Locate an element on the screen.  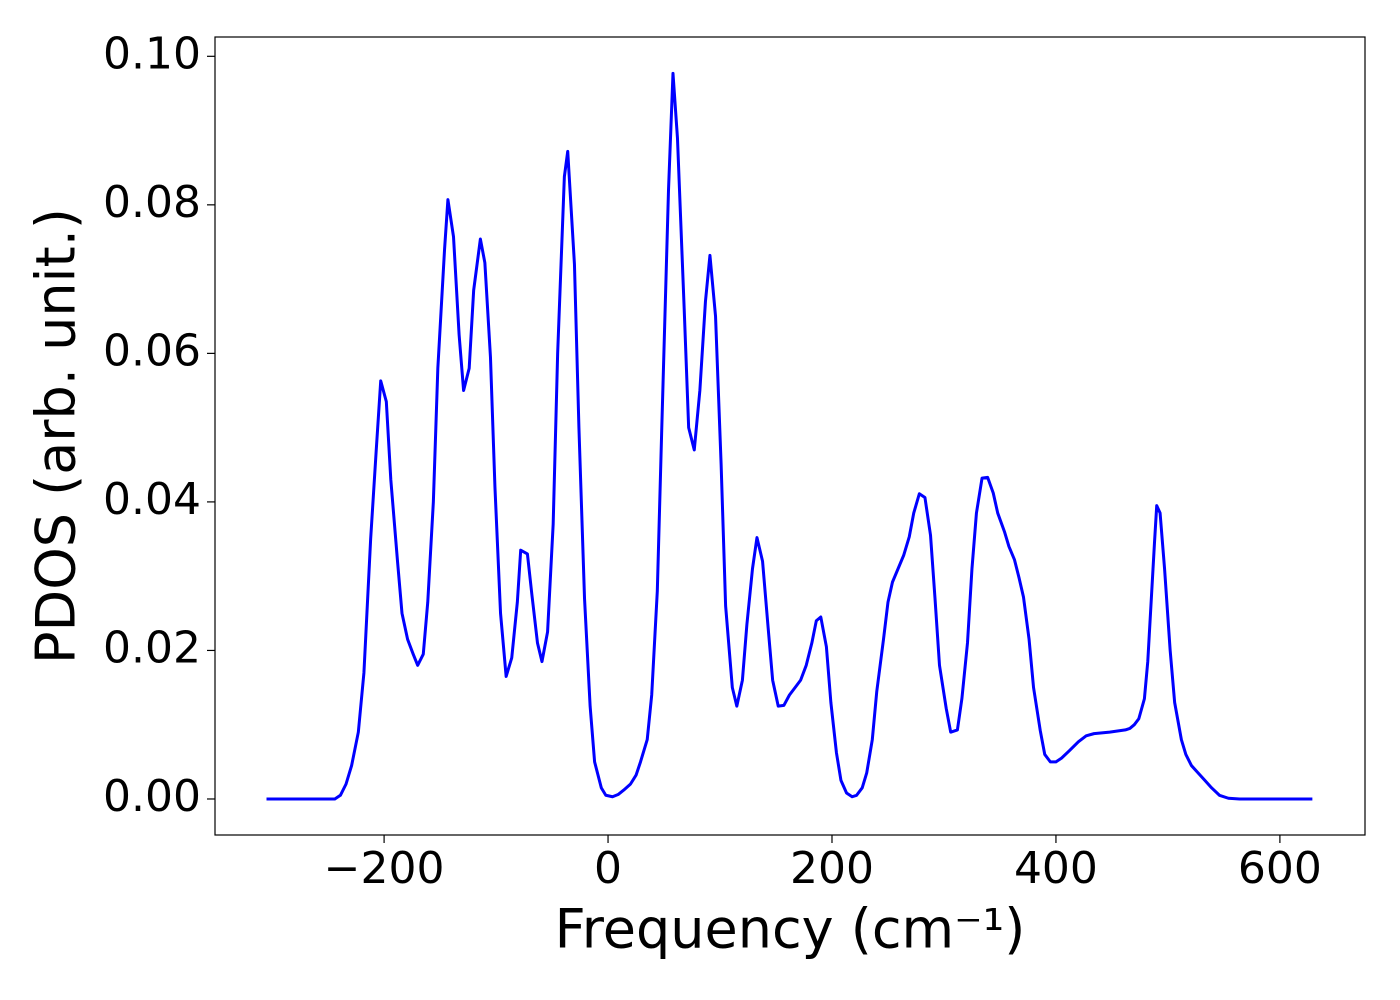
x-tick-label: 400 is located at coordinates (1056, 868).